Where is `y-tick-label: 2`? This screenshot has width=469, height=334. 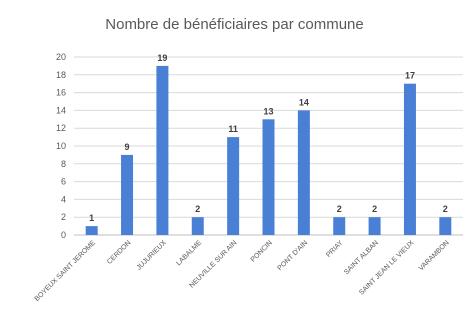
y-tick-label: 2 is located at coordinates (63, 217).